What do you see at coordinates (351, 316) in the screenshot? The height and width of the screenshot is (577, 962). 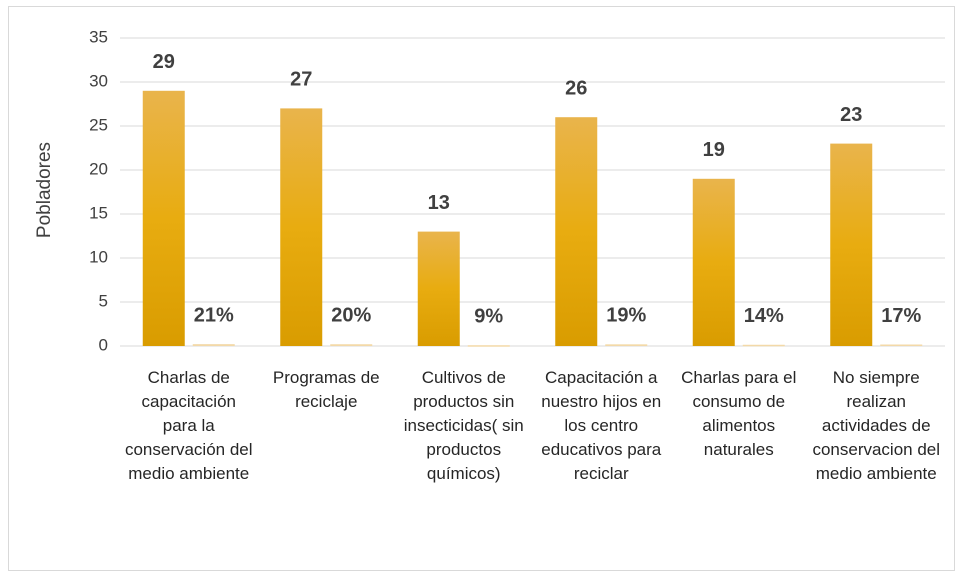 I see `data-label: 20%` at bounding box center [351, 316].